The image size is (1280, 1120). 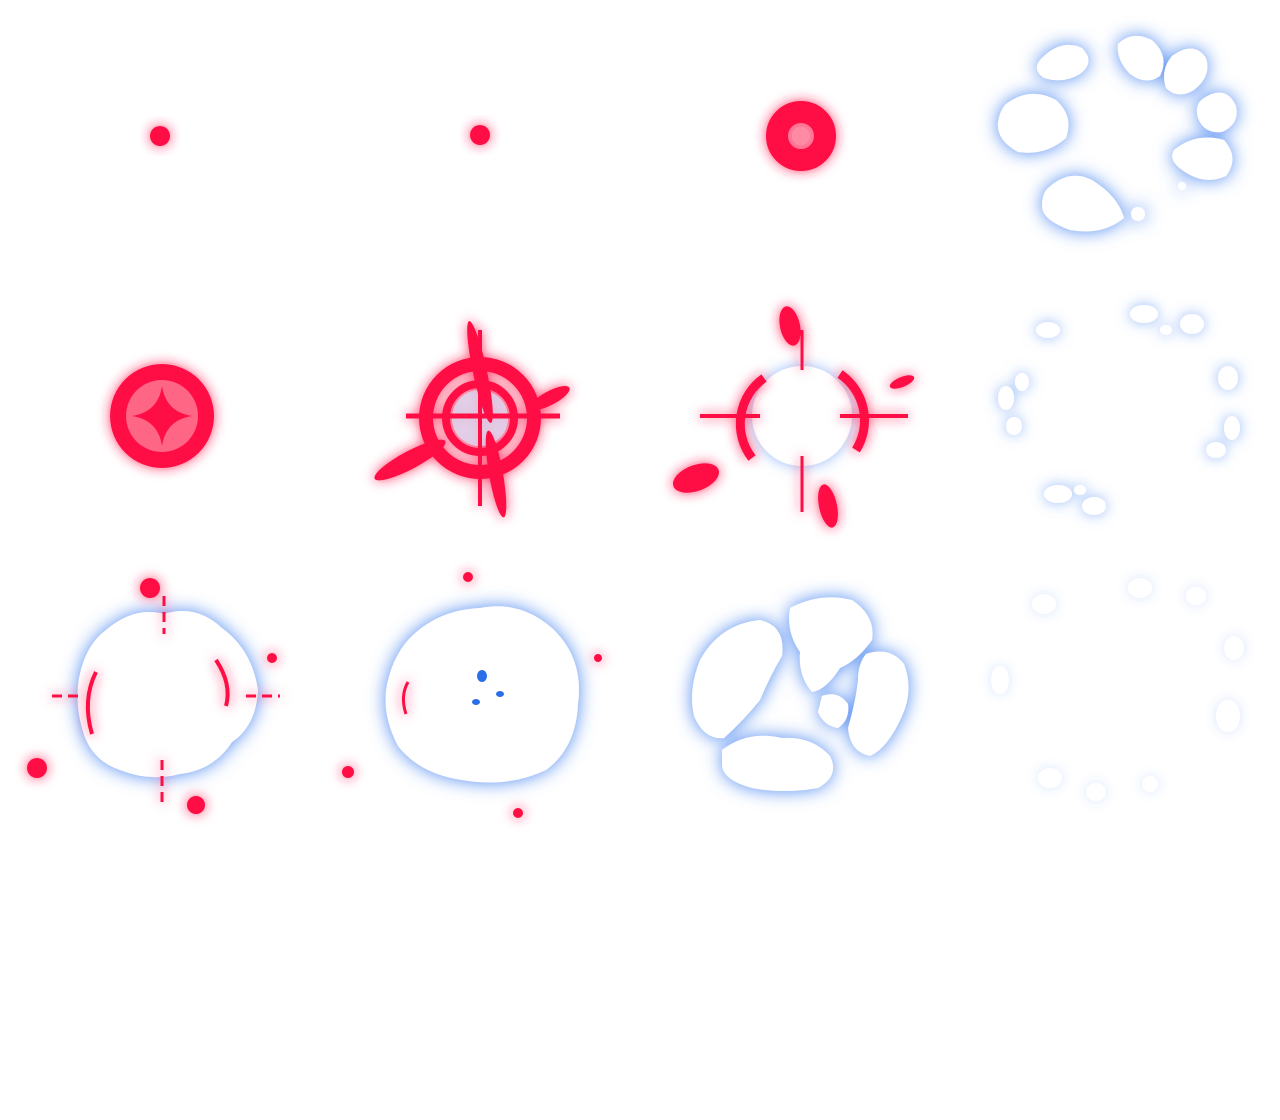 What do you see at coordinates (801, 136) in the screenshot?
I see `frame-3-target-ring` at bounding box center [801, 136].